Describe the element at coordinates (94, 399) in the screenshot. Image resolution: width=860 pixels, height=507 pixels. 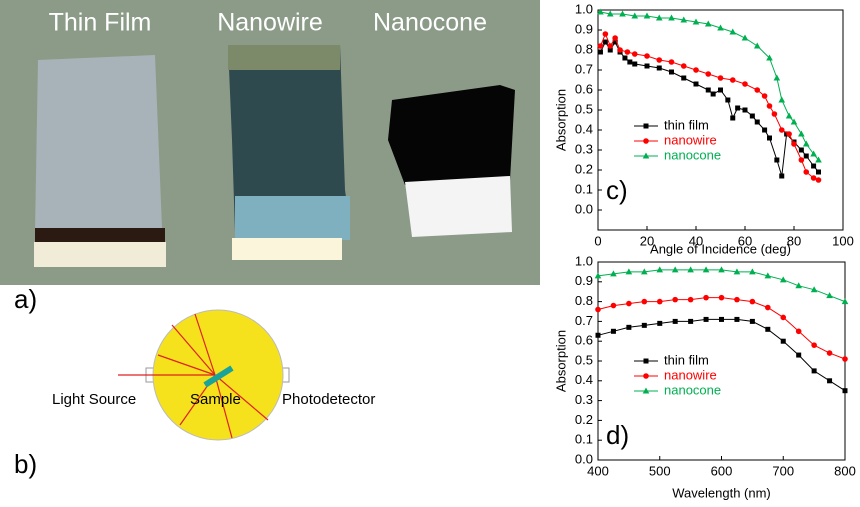
I see `diagram-label: Light Source` at that location.